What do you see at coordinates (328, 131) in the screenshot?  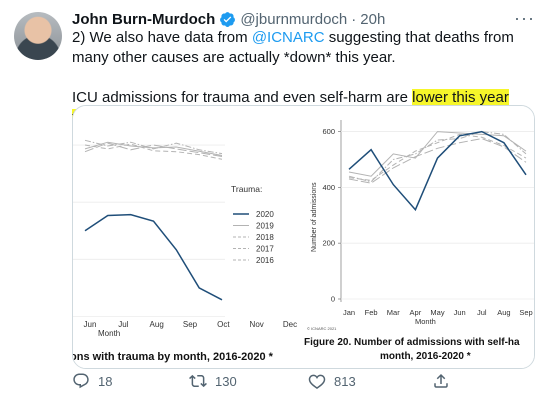 I see `y-tick-label: 600` at bounding box center [328, 131].